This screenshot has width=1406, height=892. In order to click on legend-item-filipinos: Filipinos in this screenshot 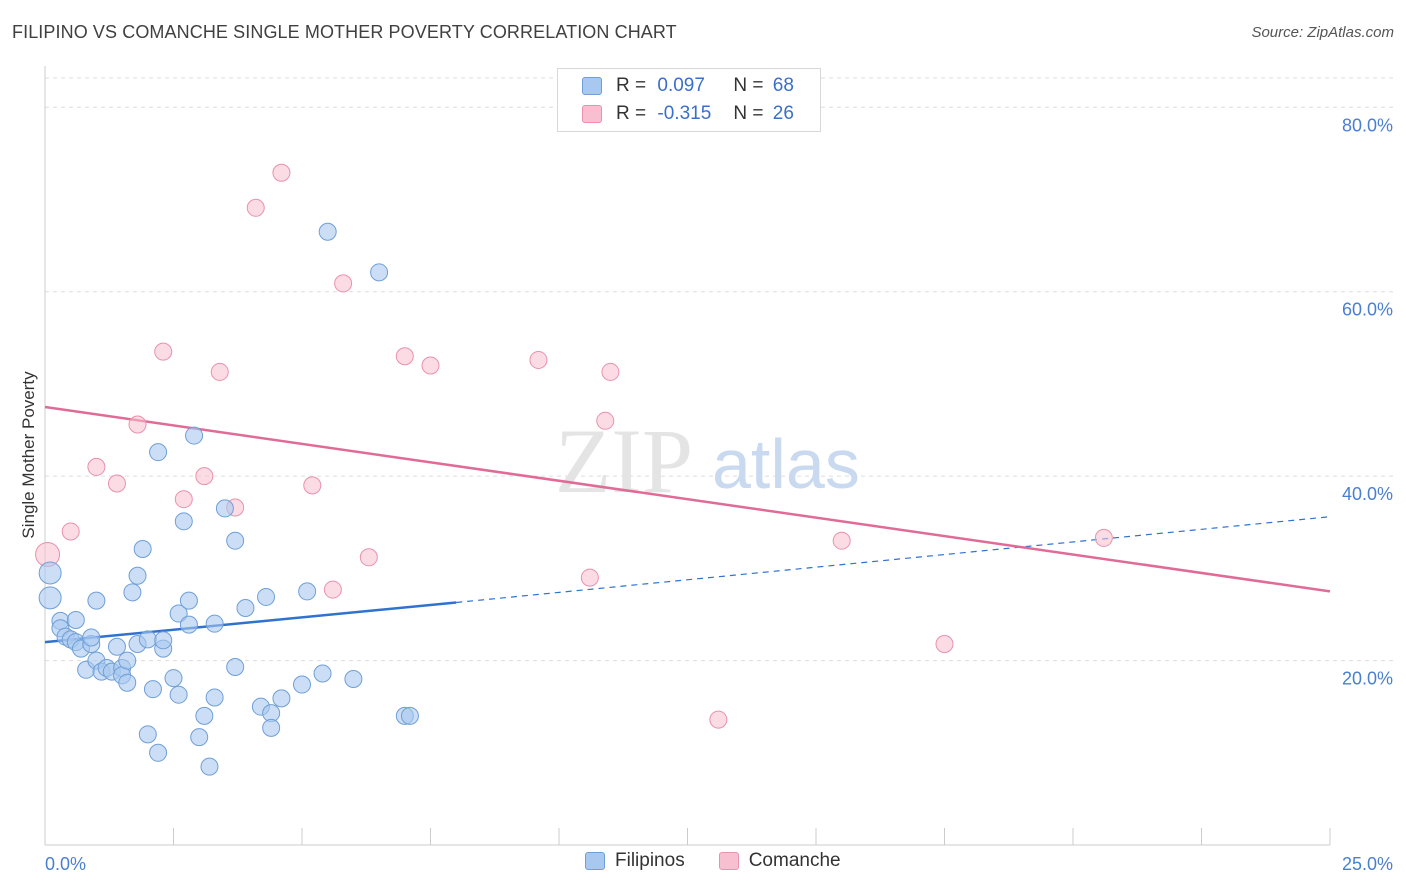, I will do `click(635, 861)`.